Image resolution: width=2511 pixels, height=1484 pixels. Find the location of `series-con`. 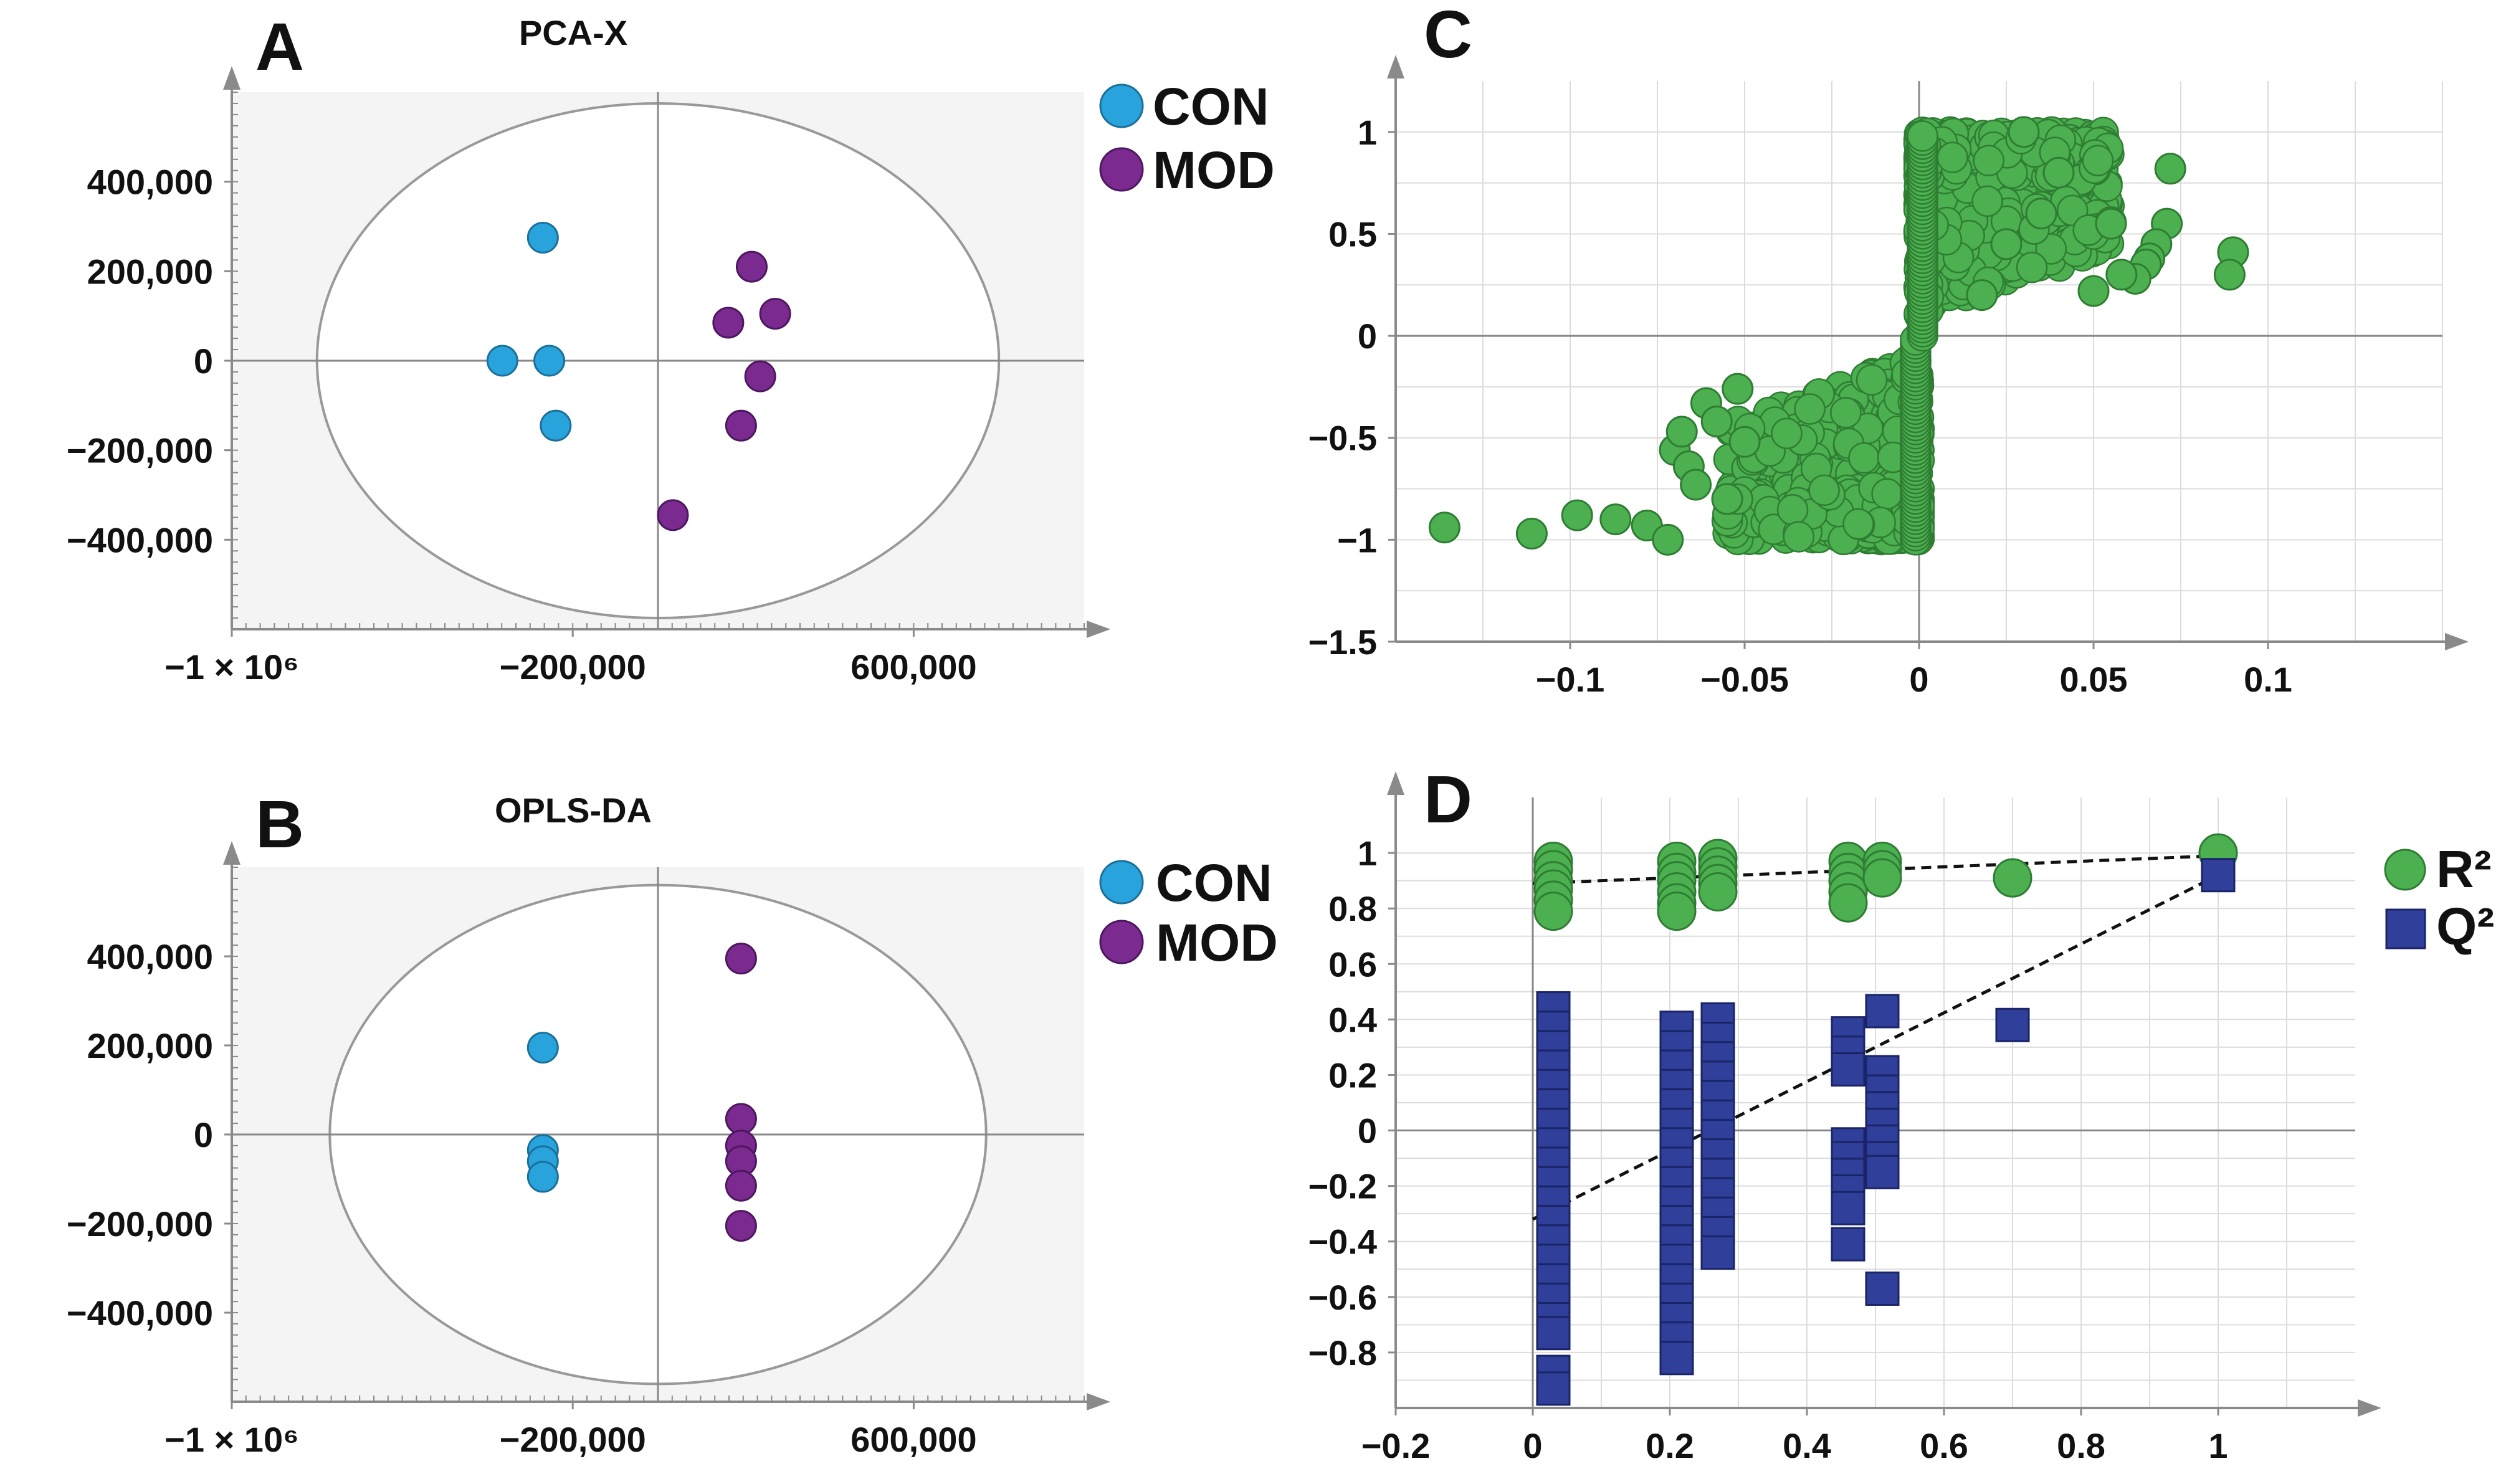

series-con is located at coordinates (529, 331).